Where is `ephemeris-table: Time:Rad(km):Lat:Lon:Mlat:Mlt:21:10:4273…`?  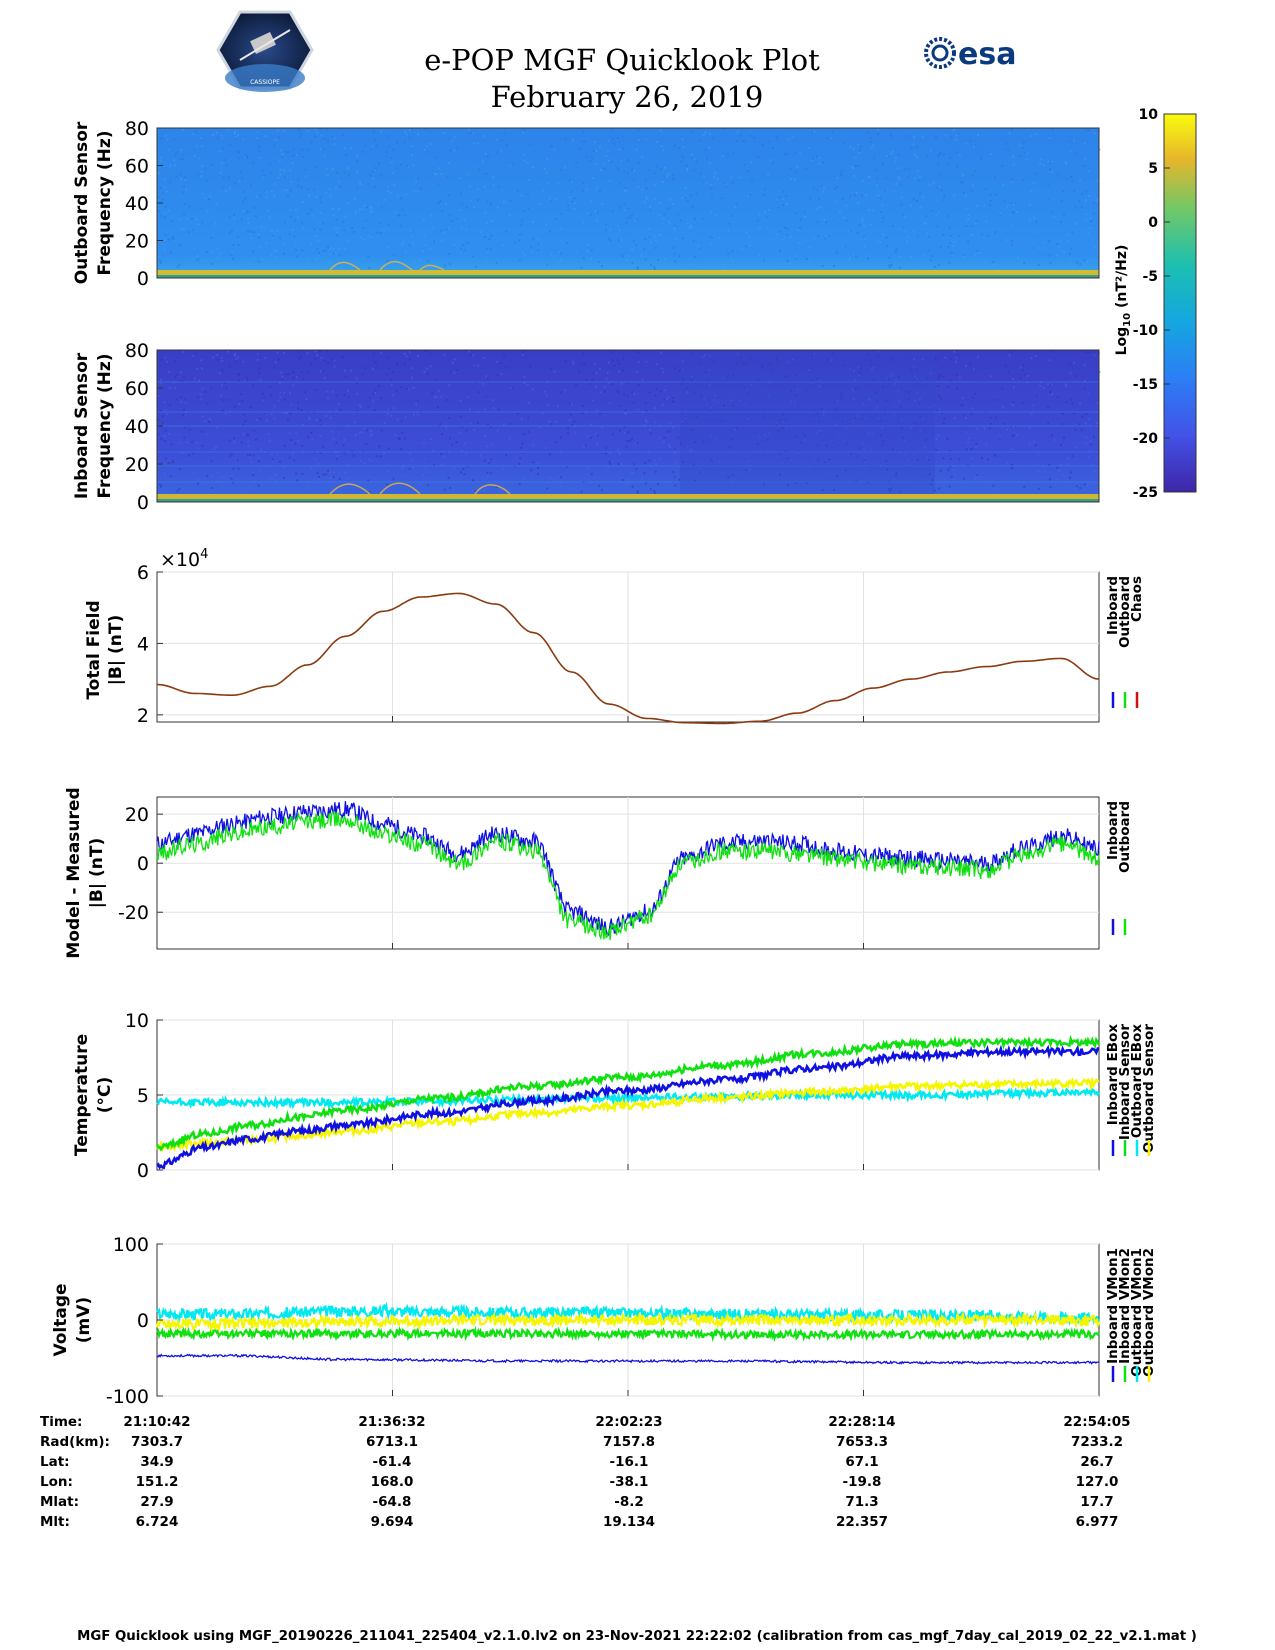
ephemeris-table: Time:Rad(km):Lat:Lon:Mlat:Mlt:21:10:4273… is located at coordinates (585, 1472).